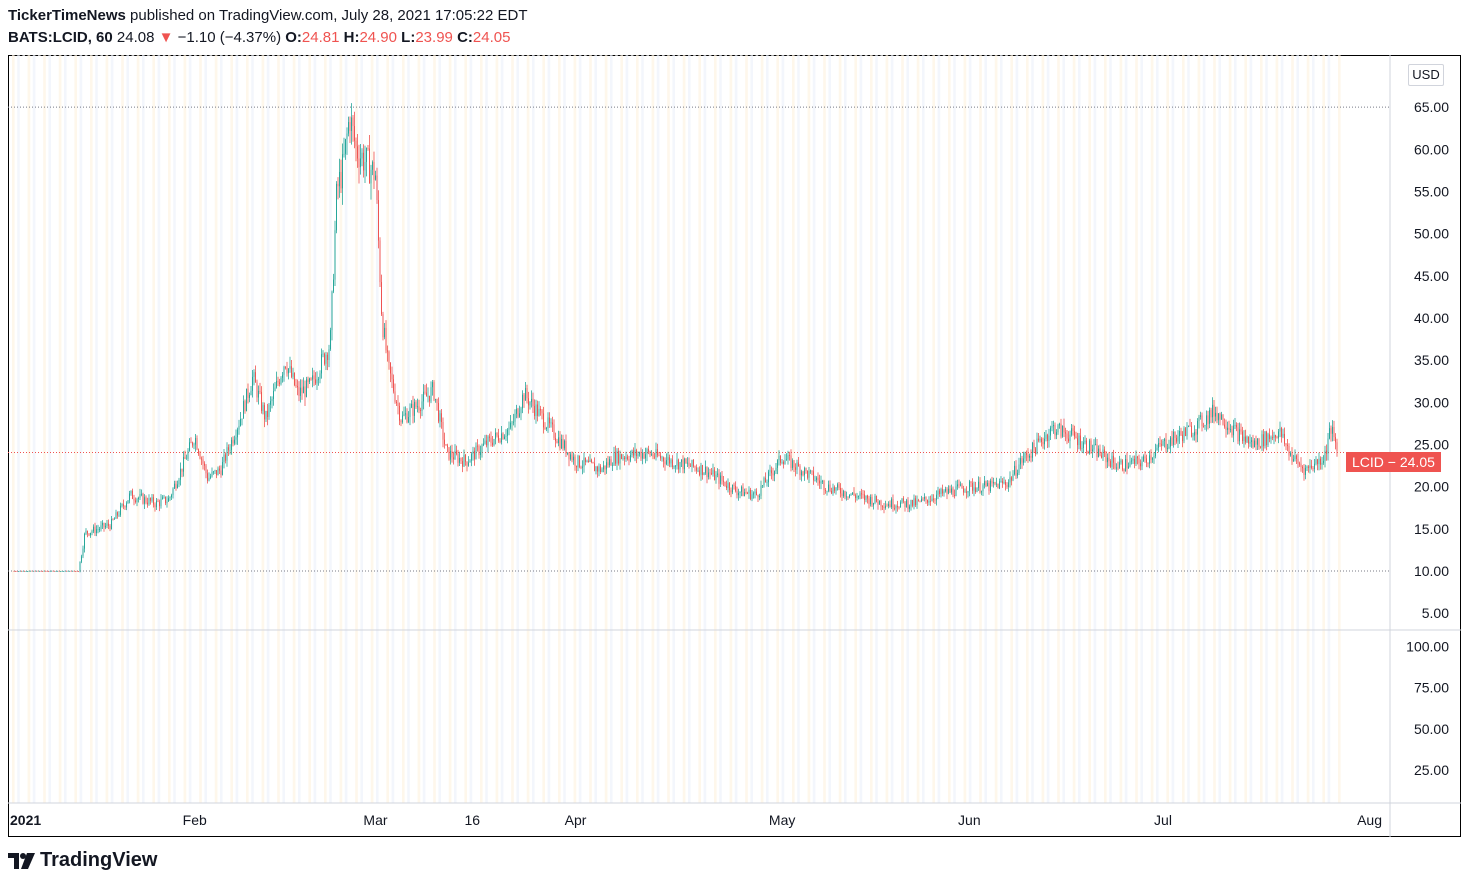 Image resolution: width=1470 pixels, height=884 pixels. What do you see at coordinates (696, 820) in the screenshot?
I see `time-axis: 2021 Feb Mar 16 Apr May Jun Jul Aug` at bounding box center [696, 820].